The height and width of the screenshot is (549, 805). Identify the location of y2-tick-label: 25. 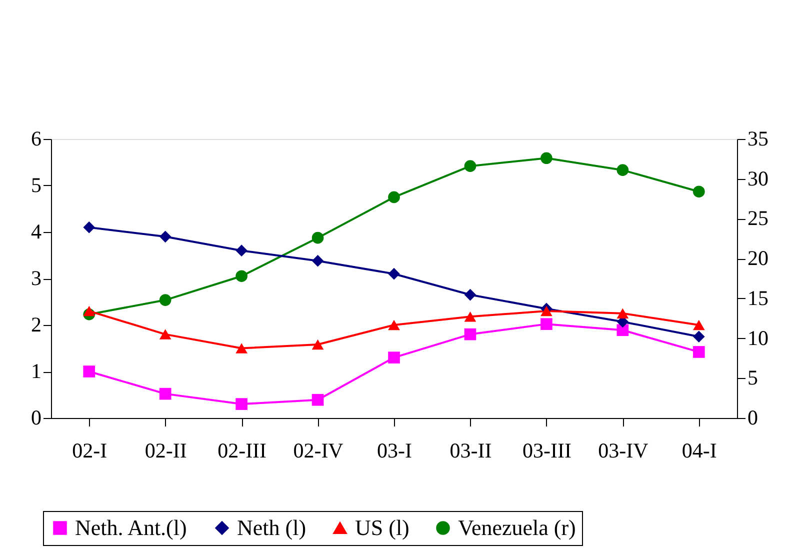
(758, 218).